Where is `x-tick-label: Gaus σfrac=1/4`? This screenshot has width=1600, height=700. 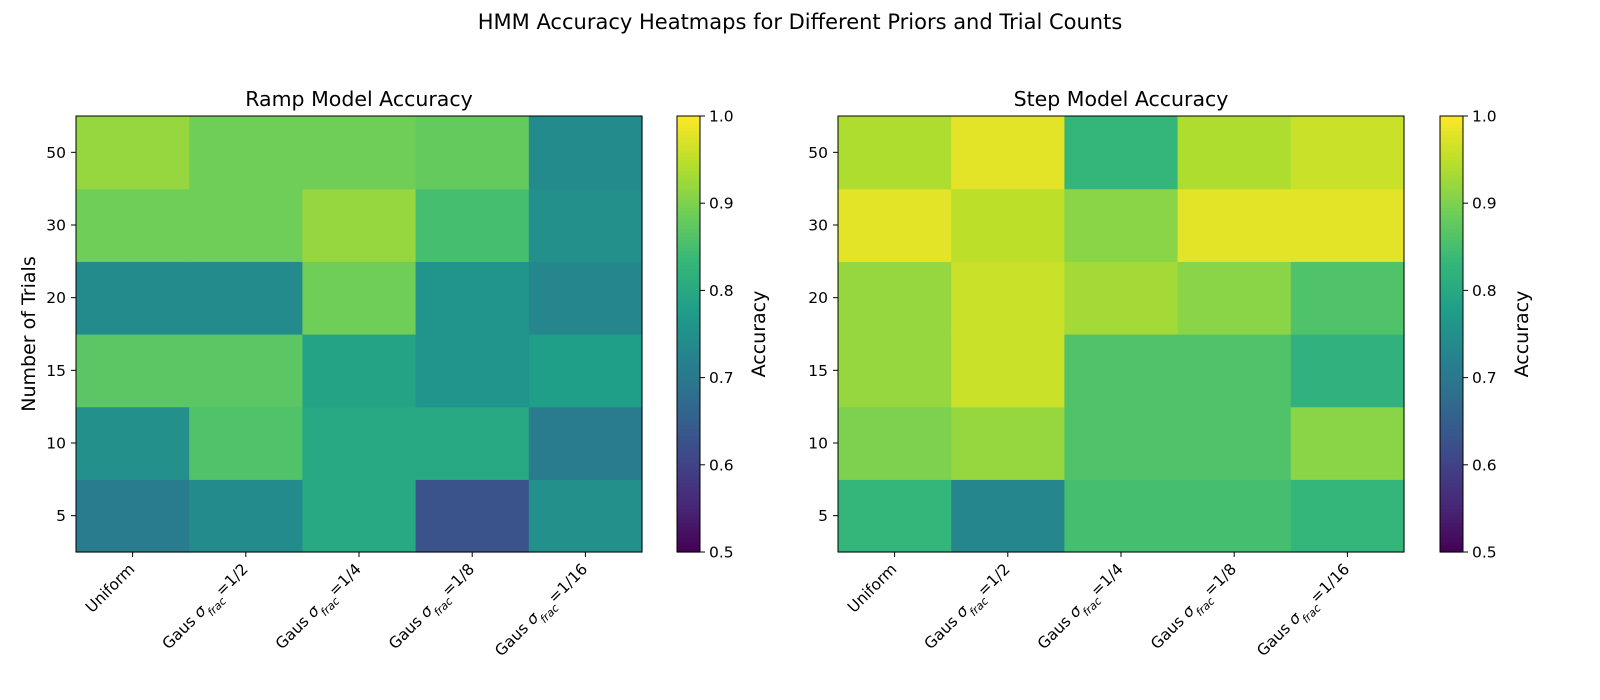 x-tick-label: Gaus σfrac=1/4 is located at coordinates (1082, 608).